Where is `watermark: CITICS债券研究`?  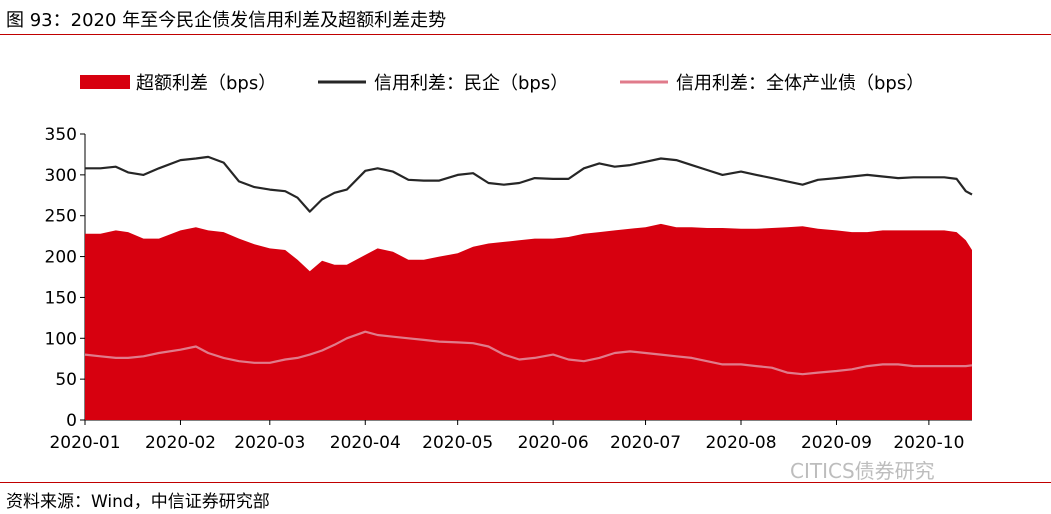 watermark: CITICS债券研究 is located at coordinates (862, 471).